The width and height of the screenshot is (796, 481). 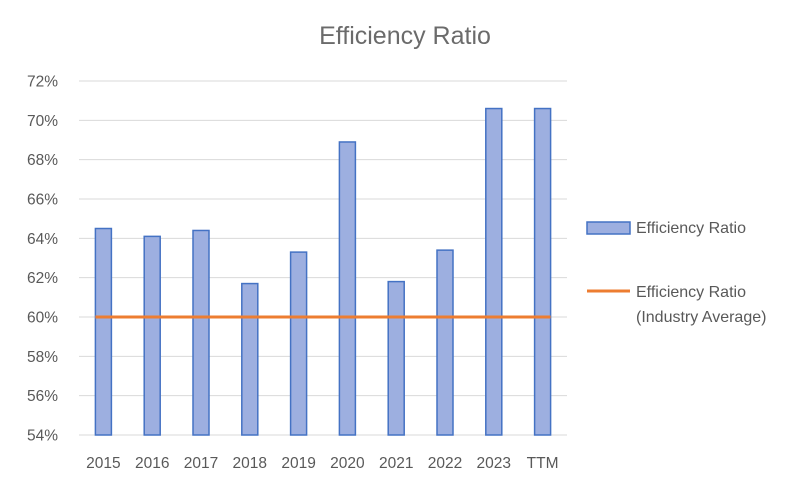 I want to click on bar-2017, so click(x=201, y=332).